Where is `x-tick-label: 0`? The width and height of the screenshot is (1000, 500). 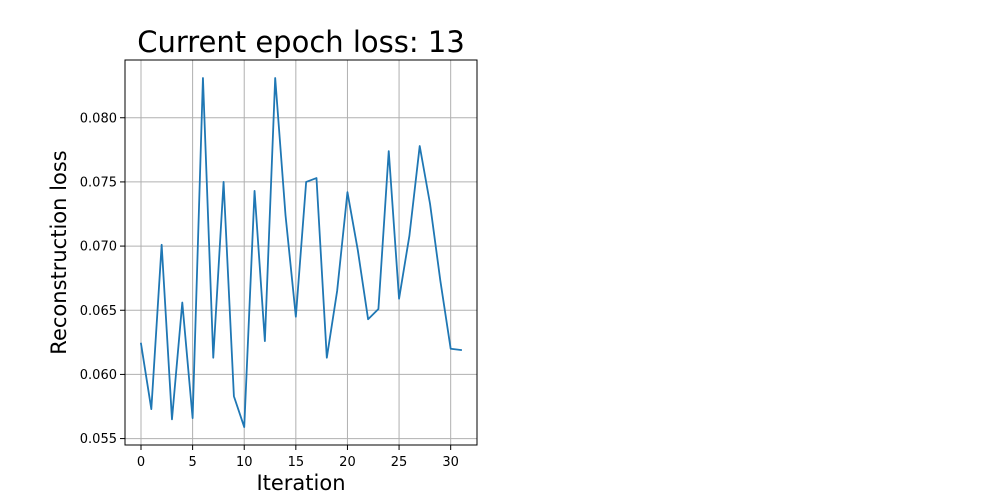
x-tick-label: 0 is located at coordinates (141, 462).